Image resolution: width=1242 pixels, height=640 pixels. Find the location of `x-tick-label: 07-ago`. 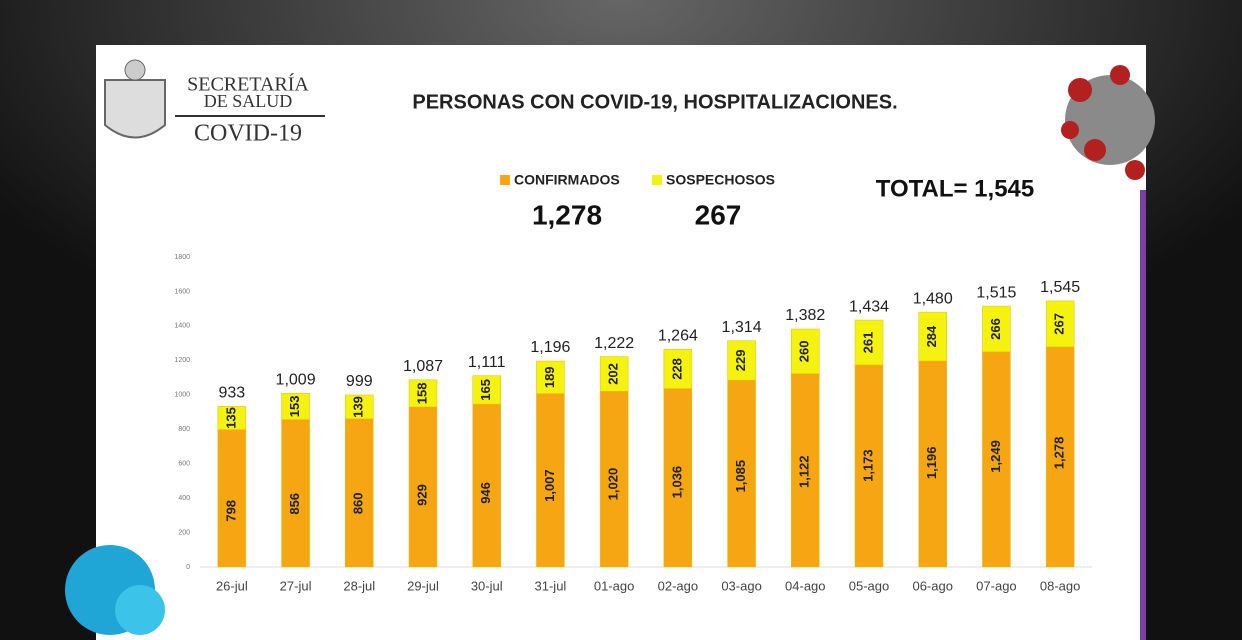

x-tick-label: 07-ago is located at coordinates (996, 585).